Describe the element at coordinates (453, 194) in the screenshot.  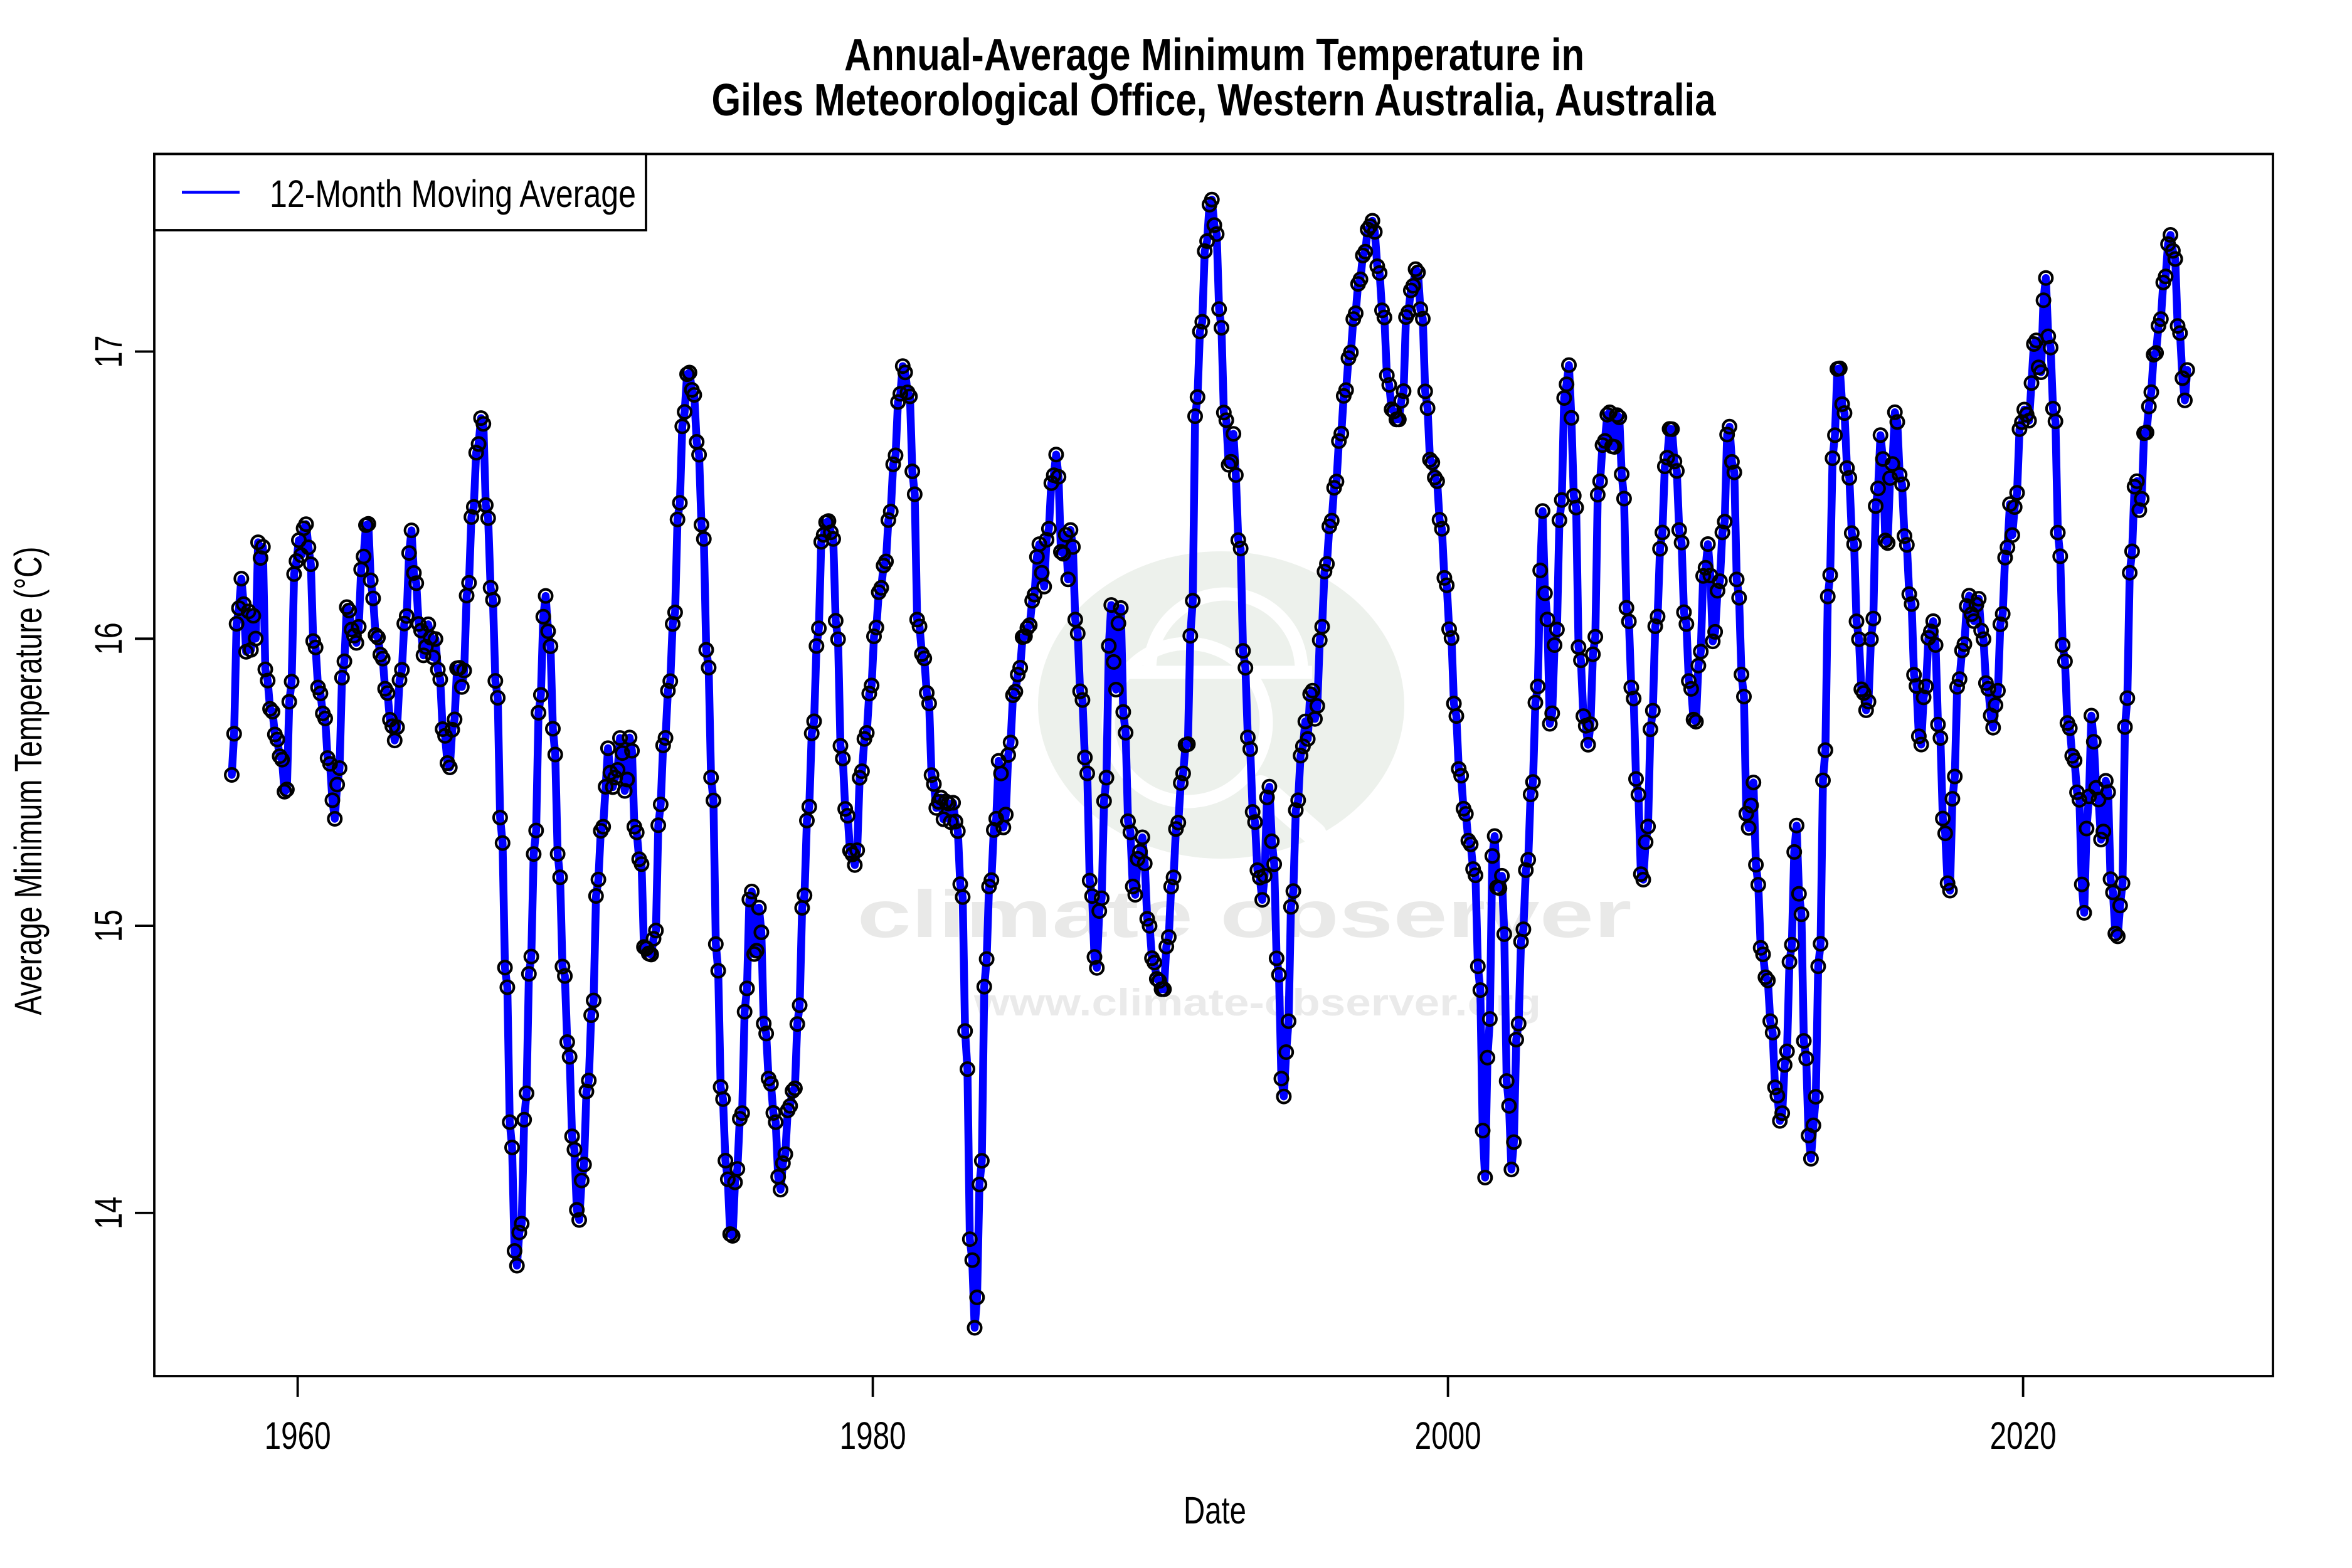
I see `svg-text: 12-Month Moving Average` at that location.